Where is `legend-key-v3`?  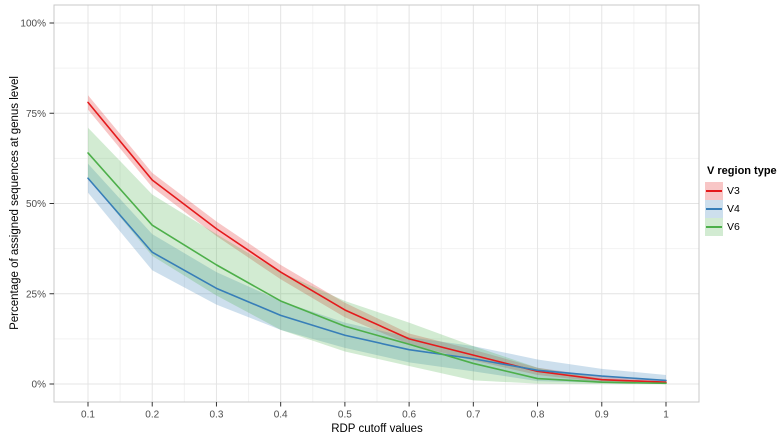 legend-key-v3 is located at coordinates (714, 191).